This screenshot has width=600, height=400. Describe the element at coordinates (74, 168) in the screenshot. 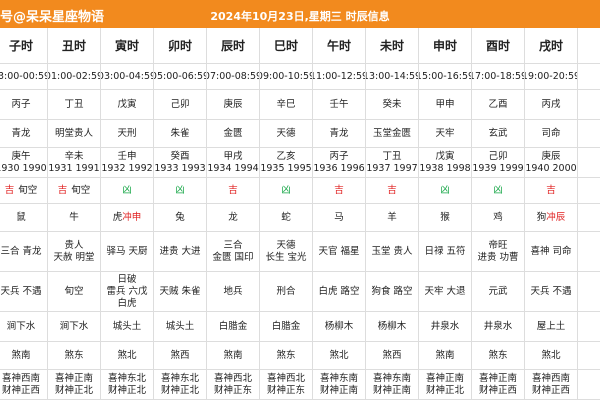

I see `cell-line: 1931 1991` at that location.